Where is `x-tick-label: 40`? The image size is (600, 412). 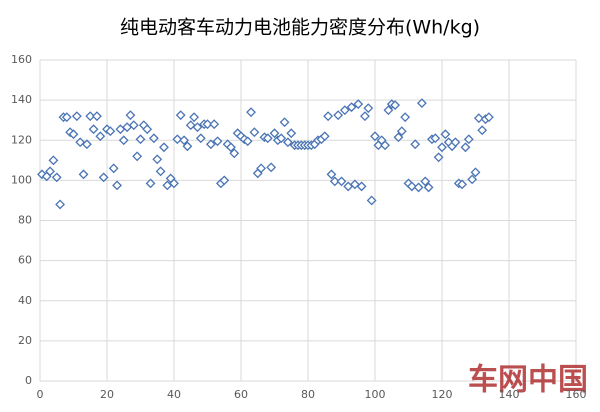 x-tick-label: 40 is located at coordinates (174, 394).